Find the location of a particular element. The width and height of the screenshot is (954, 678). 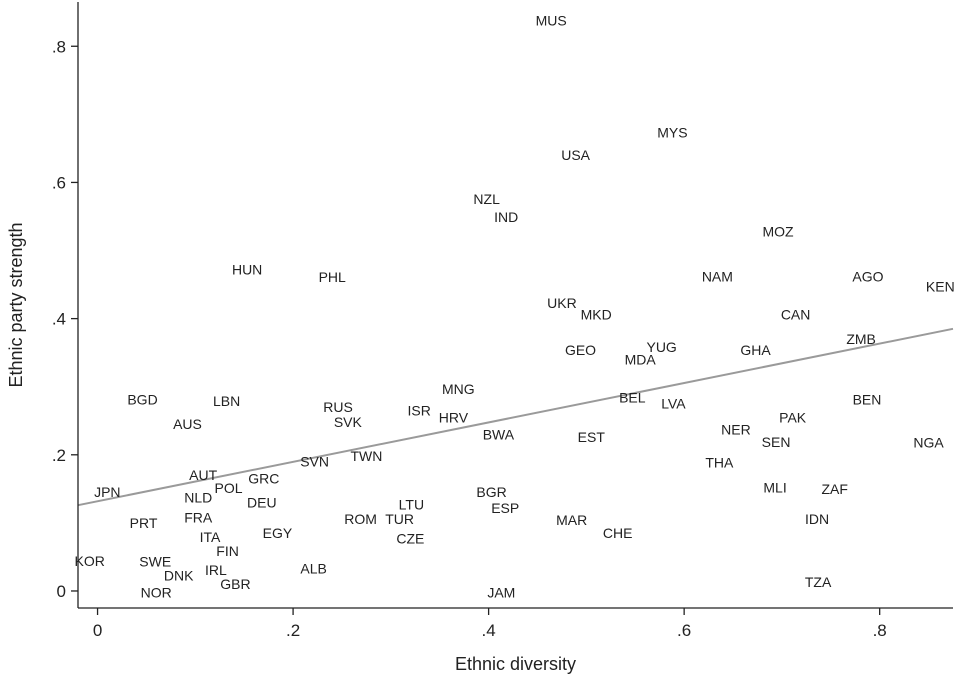

point-esp: ESP is located at coordinates (505, 508).